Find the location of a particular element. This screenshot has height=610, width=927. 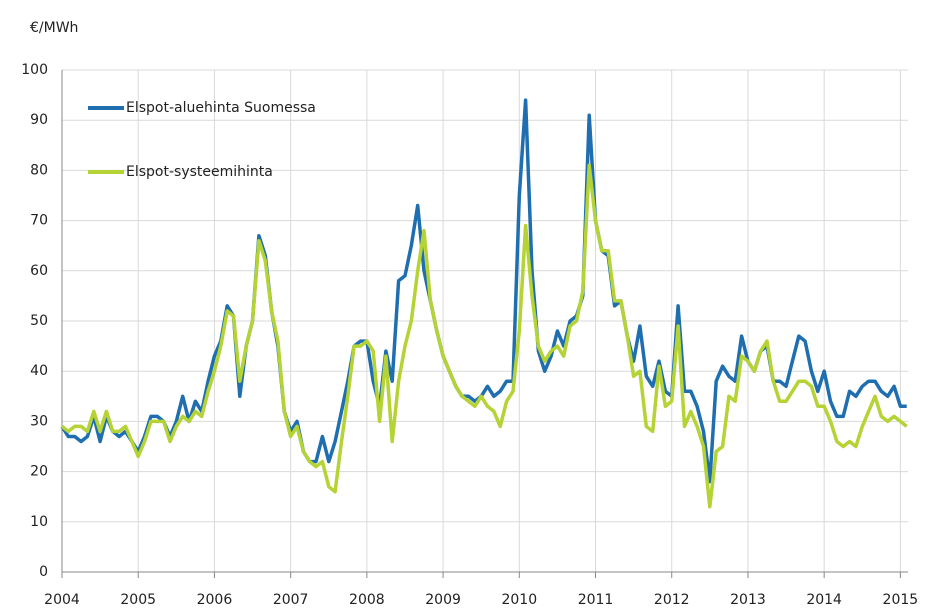

x-tick-label: 2011 is located at coordinates (596, 600).